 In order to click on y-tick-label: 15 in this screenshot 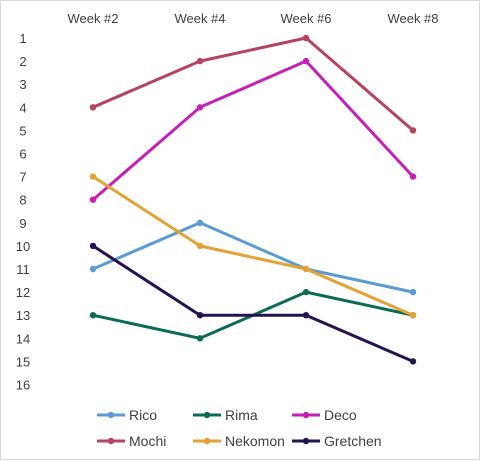, I will do `click(23, 361)`.